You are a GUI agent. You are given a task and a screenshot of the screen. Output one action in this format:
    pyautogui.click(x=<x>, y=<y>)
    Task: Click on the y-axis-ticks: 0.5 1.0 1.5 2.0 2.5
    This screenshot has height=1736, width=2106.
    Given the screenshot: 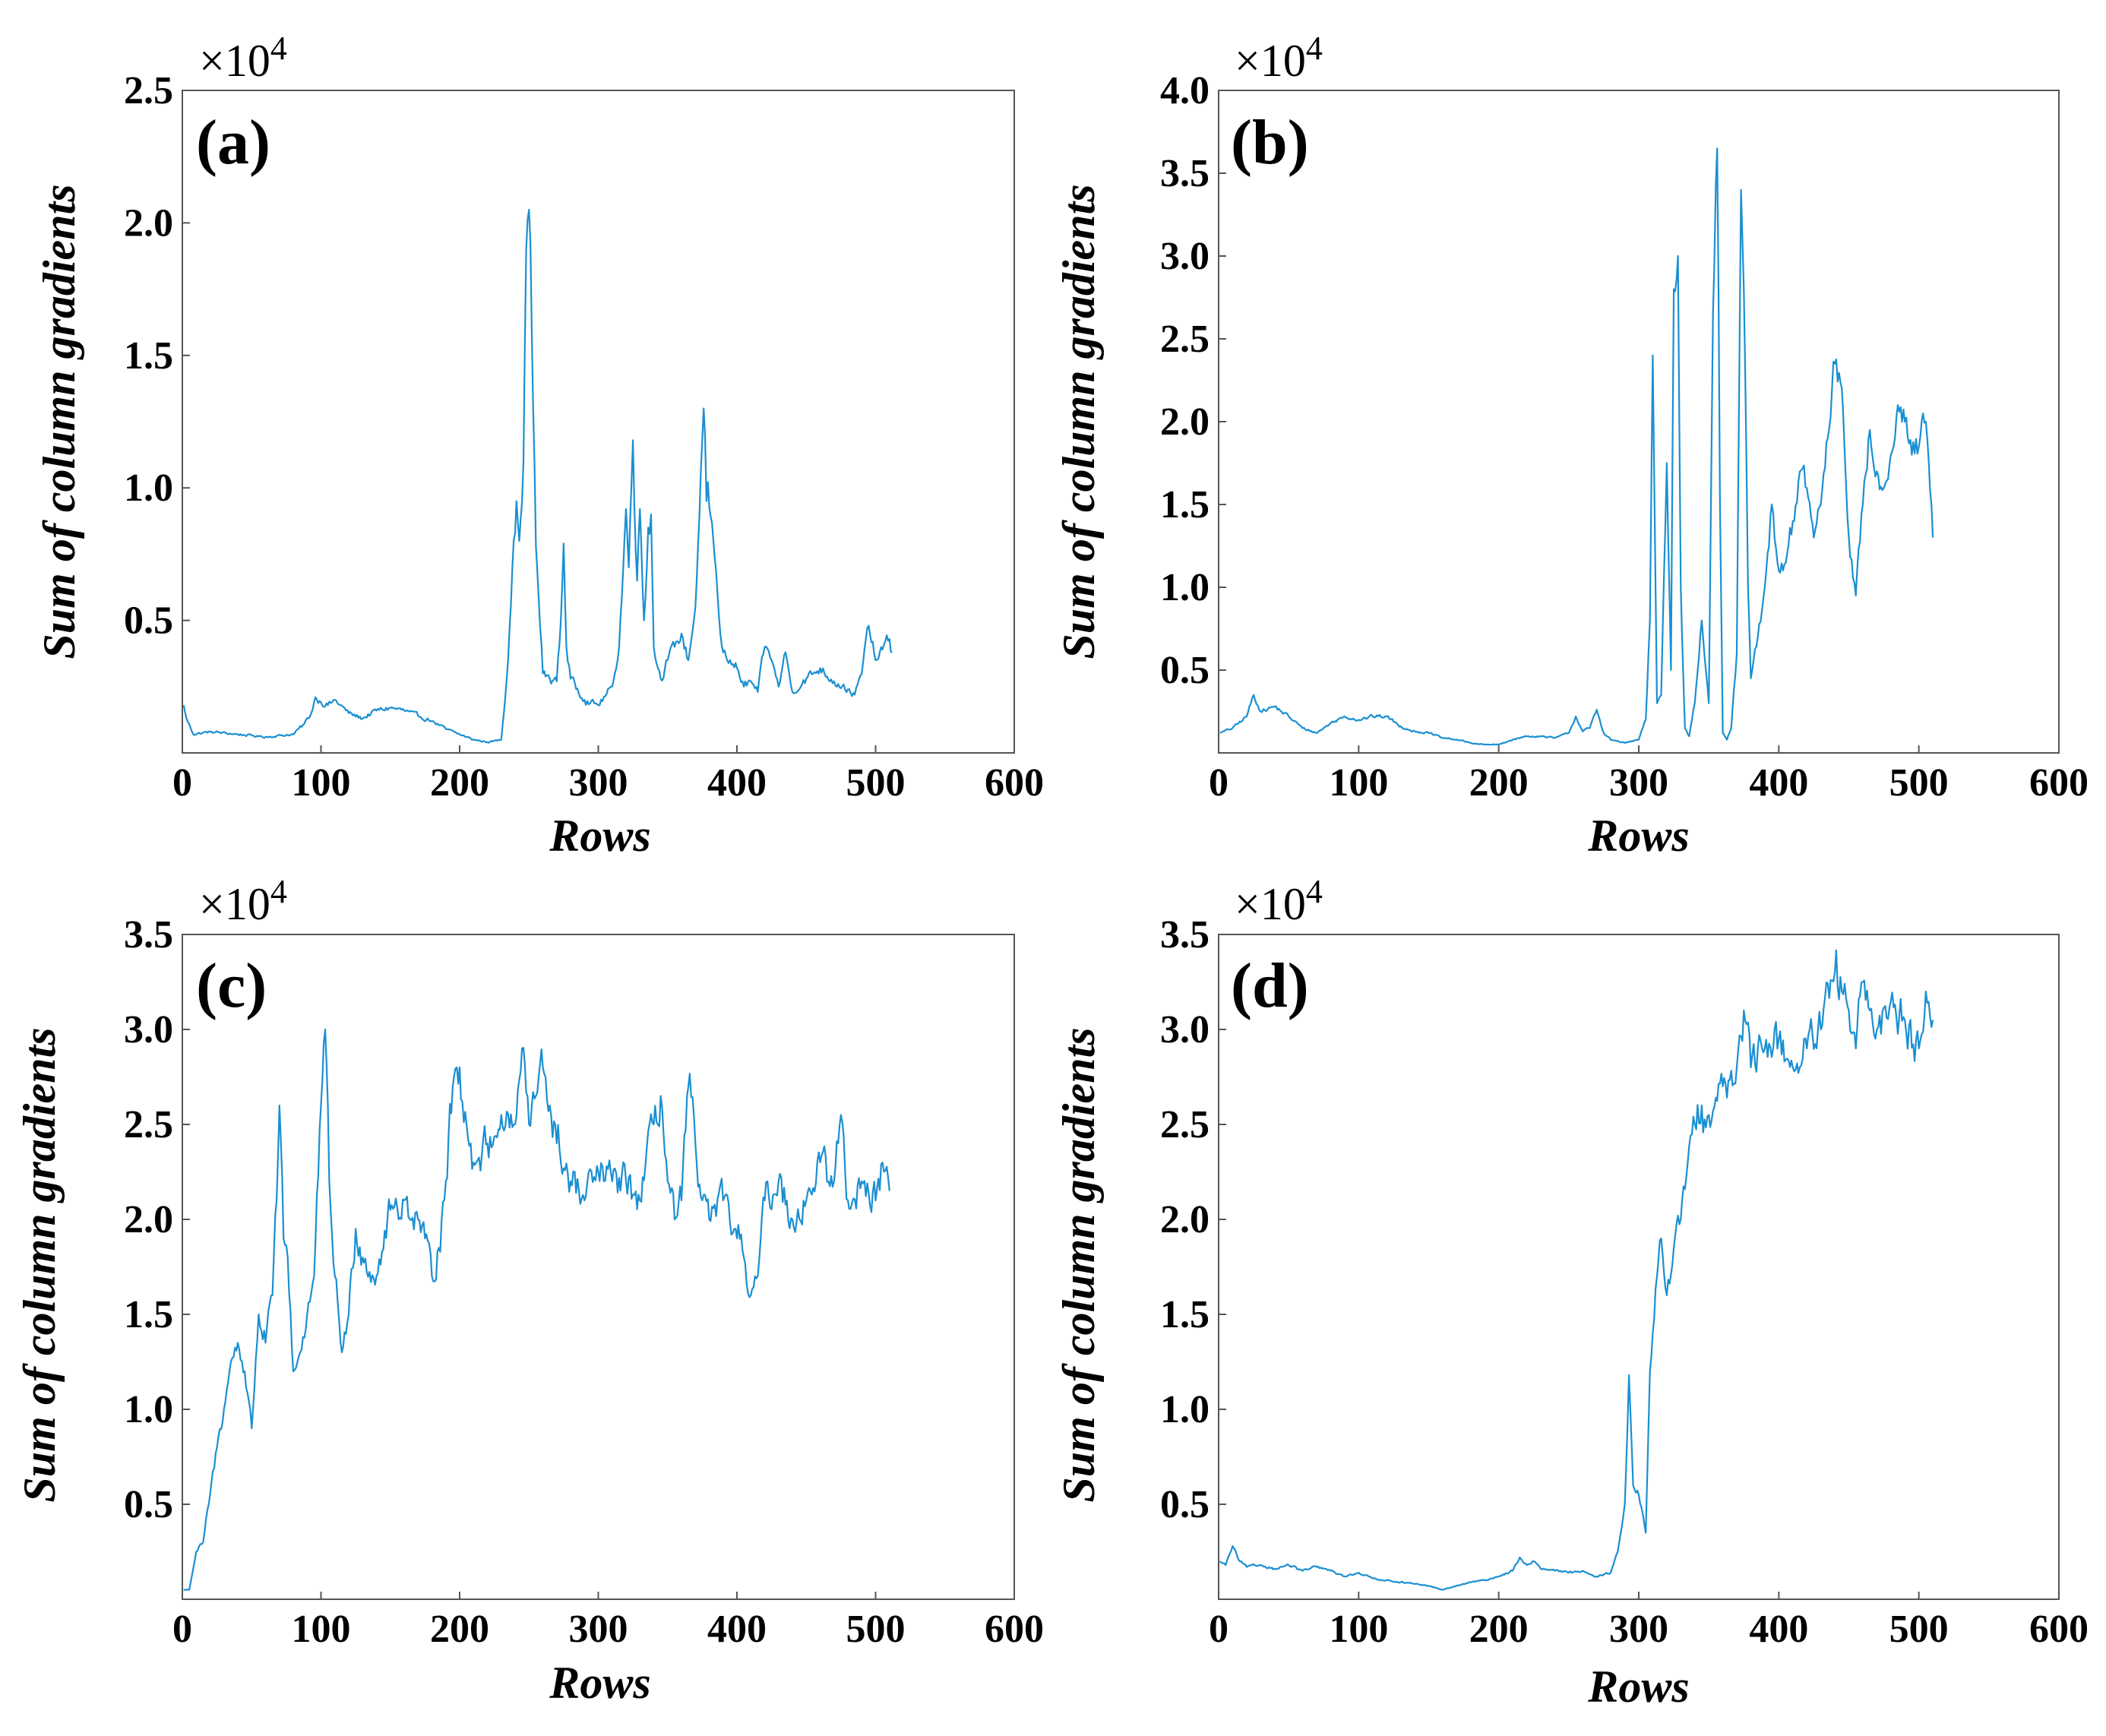 What is the action you would take?
    pyautogui.click(x=157, y=356)
    